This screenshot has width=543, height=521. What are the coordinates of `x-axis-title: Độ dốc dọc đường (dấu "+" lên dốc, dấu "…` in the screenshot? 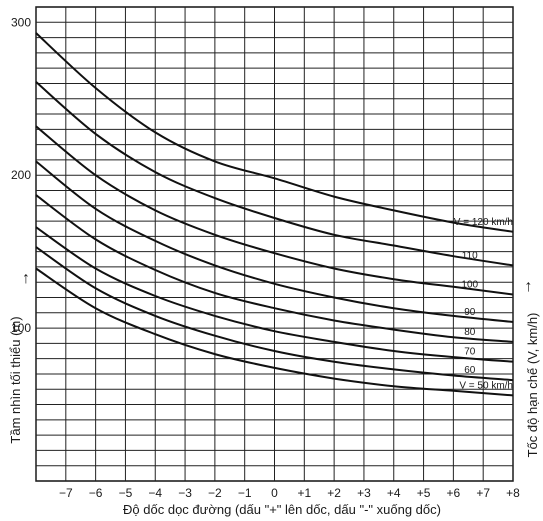 It's located at (282, 509).